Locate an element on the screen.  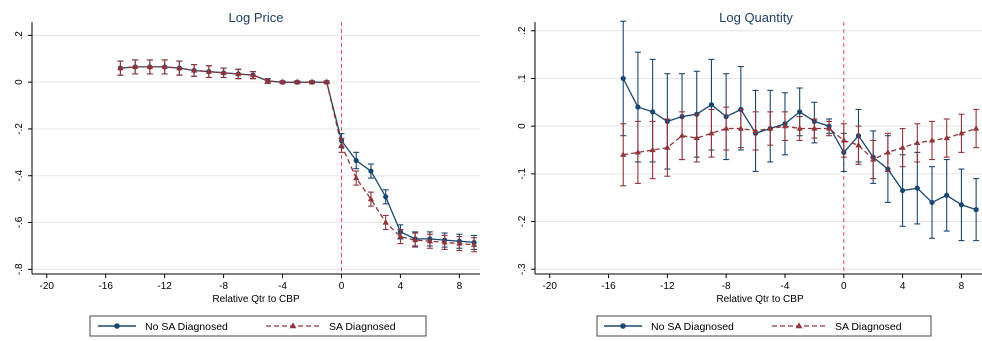
legend-label-sa: SA Diagnosed is located at coordinates (868, 327).